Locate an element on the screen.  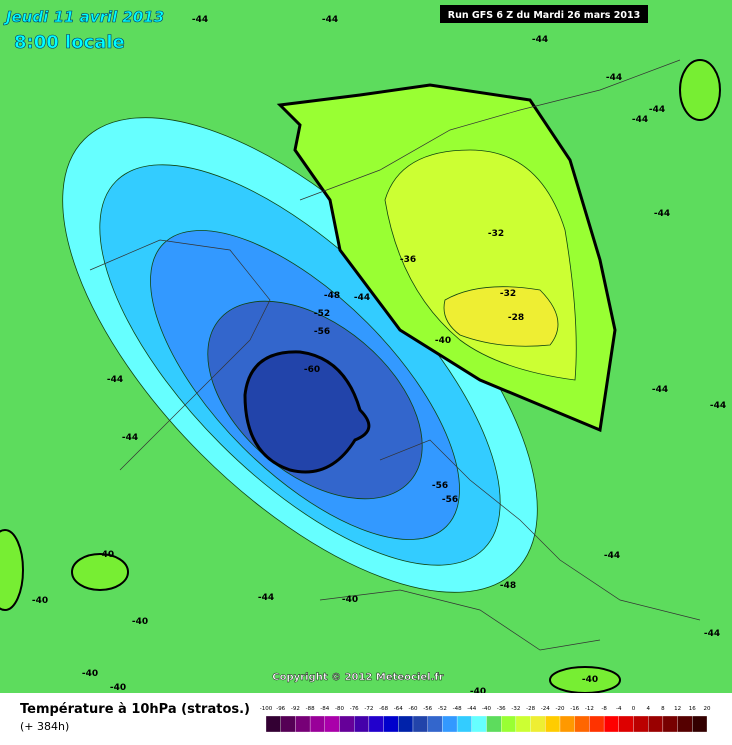
contour-label: -36 is located at coordinates (408, 260).